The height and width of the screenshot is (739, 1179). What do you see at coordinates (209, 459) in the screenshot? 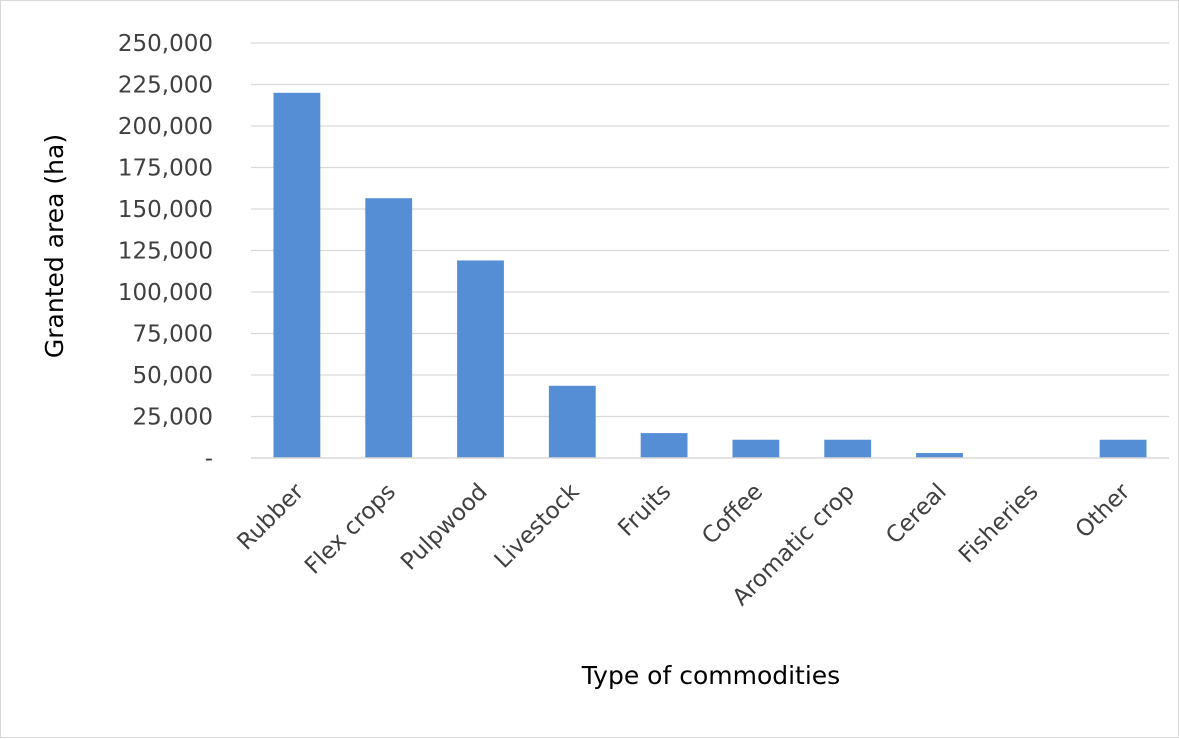
I see `y-tick-label: -` at bounding box center [209, 459].